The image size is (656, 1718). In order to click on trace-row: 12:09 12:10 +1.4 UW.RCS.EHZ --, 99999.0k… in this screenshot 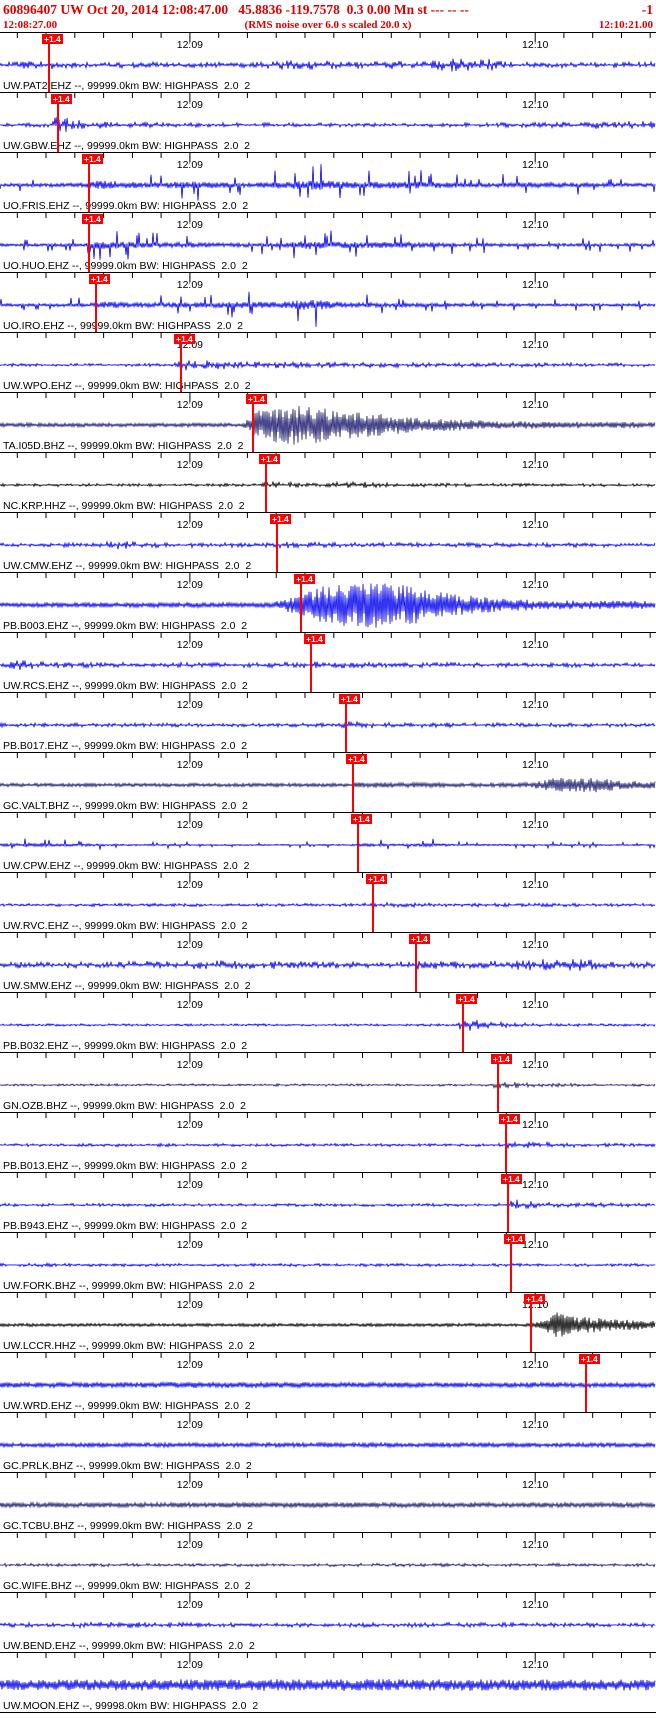, I will do `click(328, 663)`.